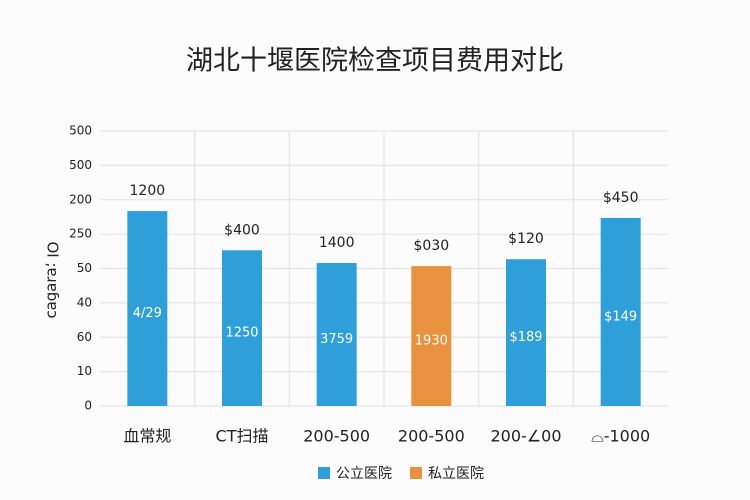  I want to click on y-tick-label: 250, so click(80, 234).